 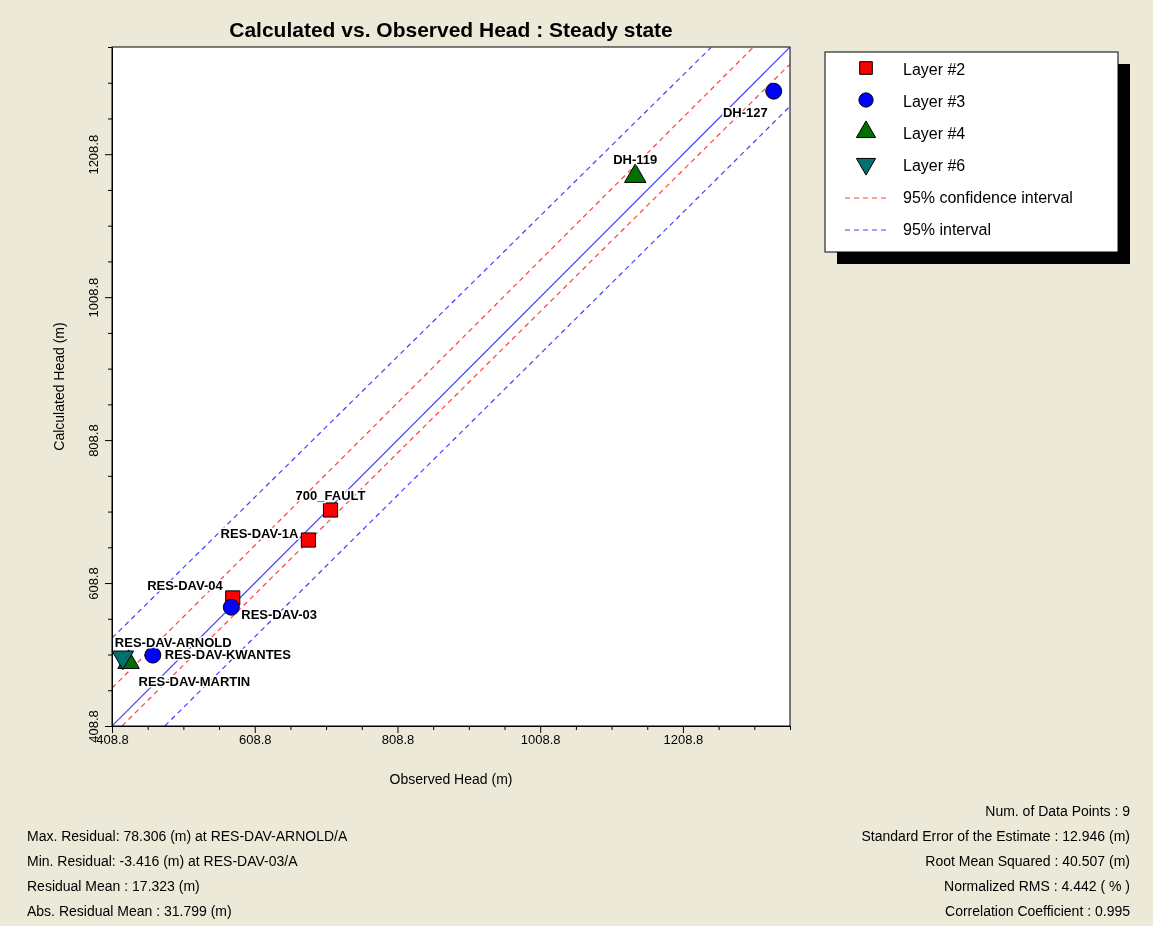 What do you see at coordinates (93, 154) in the screenshot?
I see `y-tick-label: 1208.8` at bounding box center [93, 154].